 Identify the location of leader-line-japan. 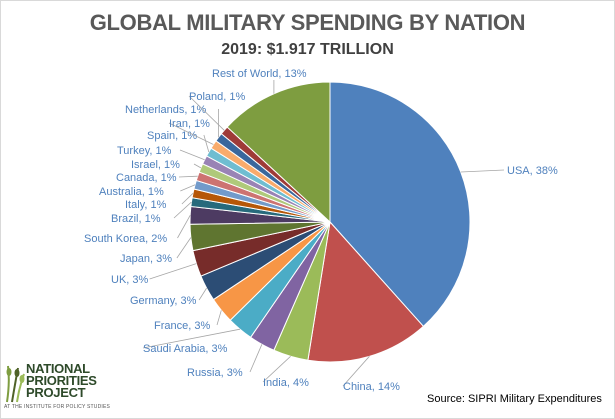
(184, 248).